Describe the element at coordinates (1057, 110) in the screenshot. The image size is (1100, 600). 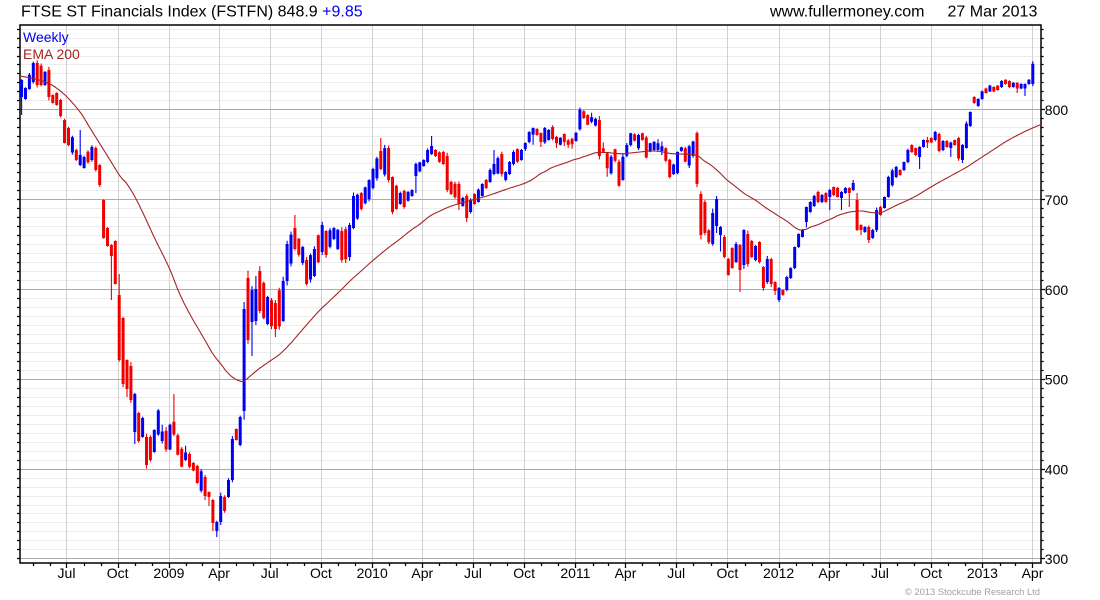
I see `svg-text: 800` at that location.